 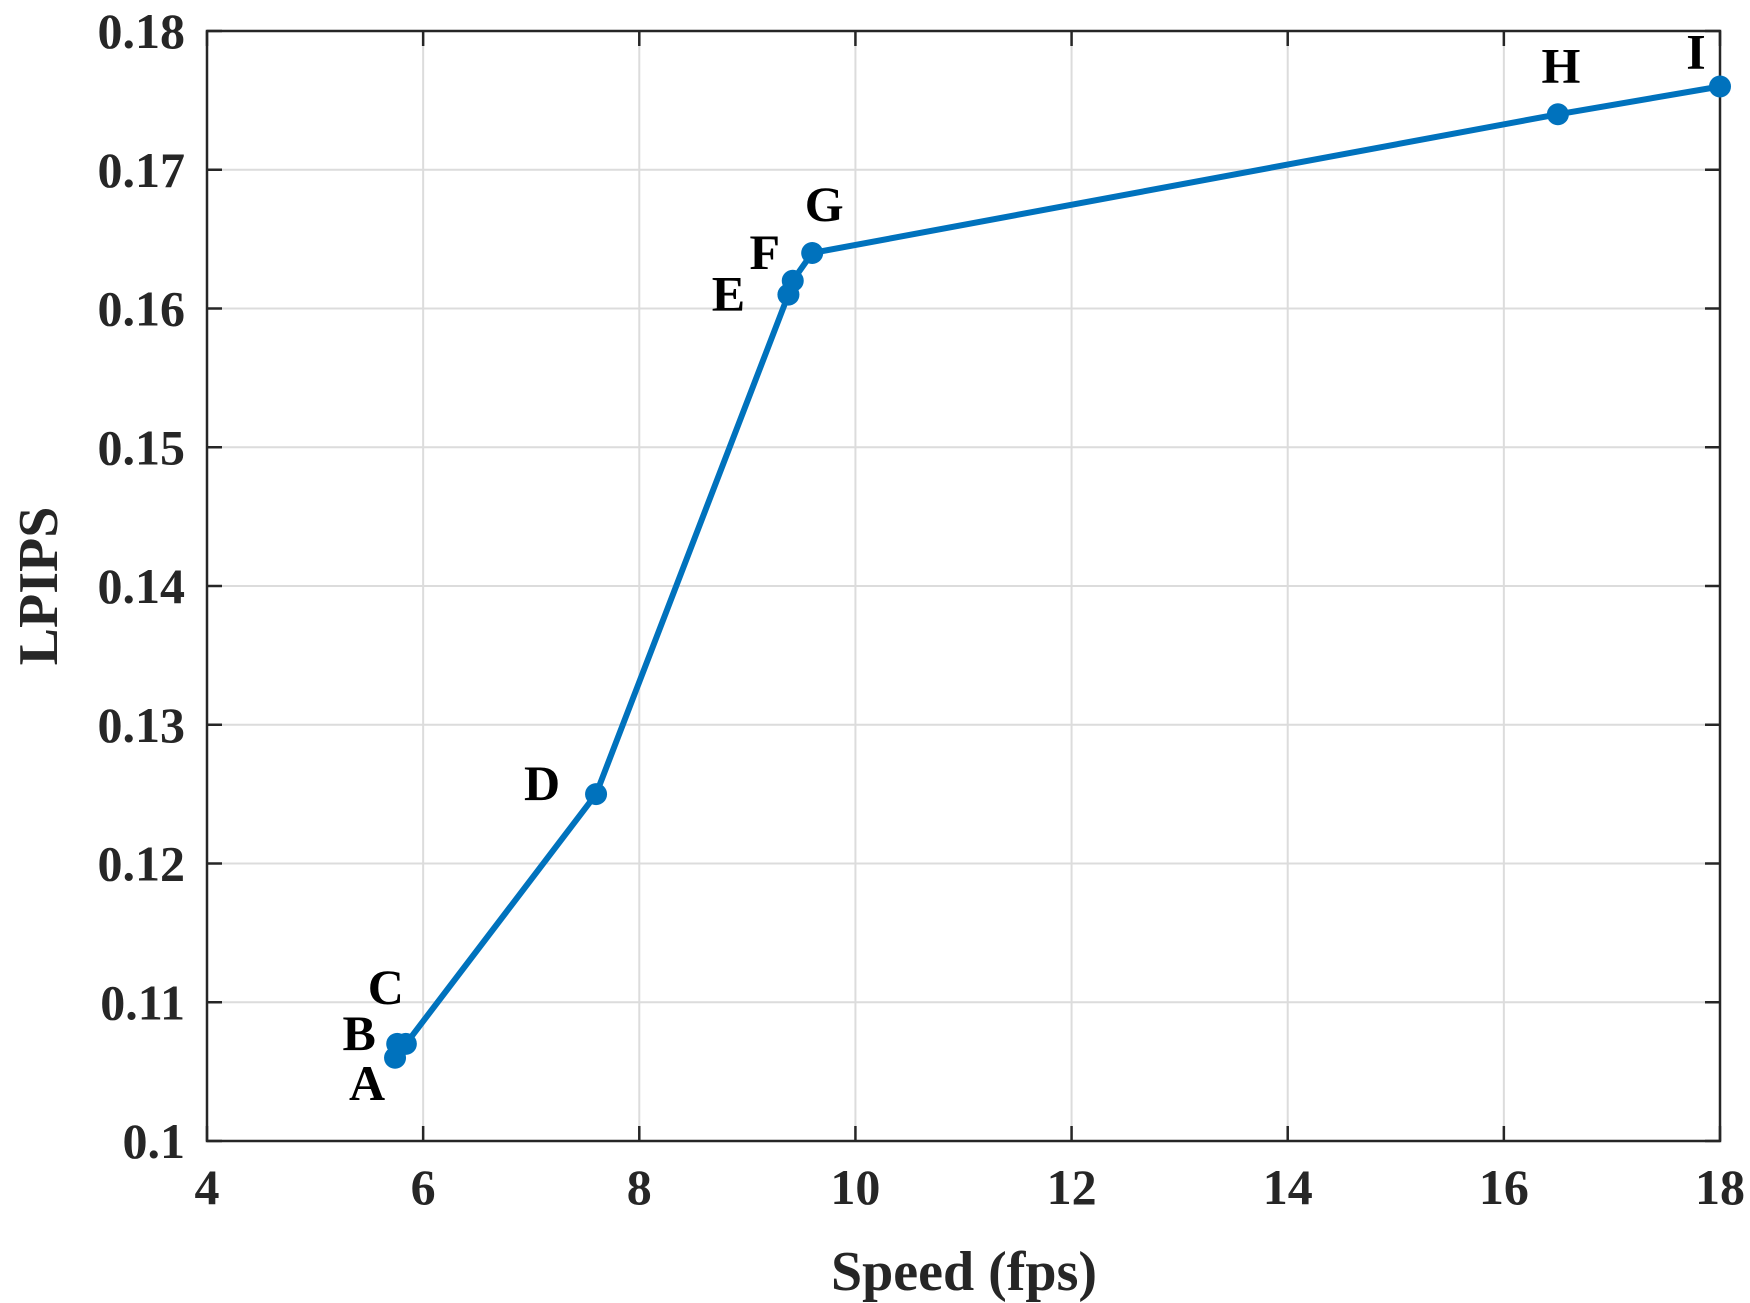 What do you see at coordinates (855, 1187) in the screenshot?
I see `x-tick-label: 10` at bounding box center [855, 1187].